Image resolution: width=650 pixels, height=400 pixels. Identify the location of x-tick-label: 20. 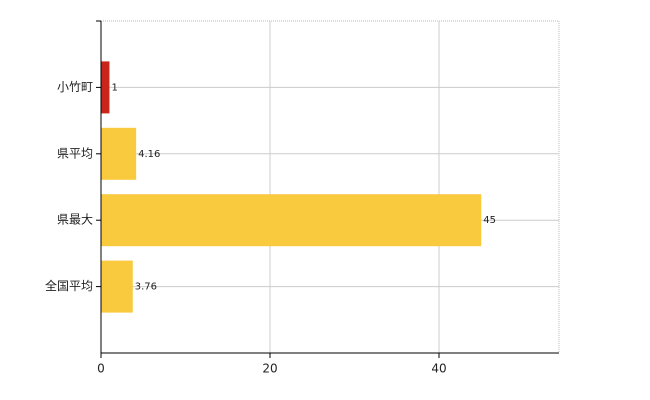
(269, 369).